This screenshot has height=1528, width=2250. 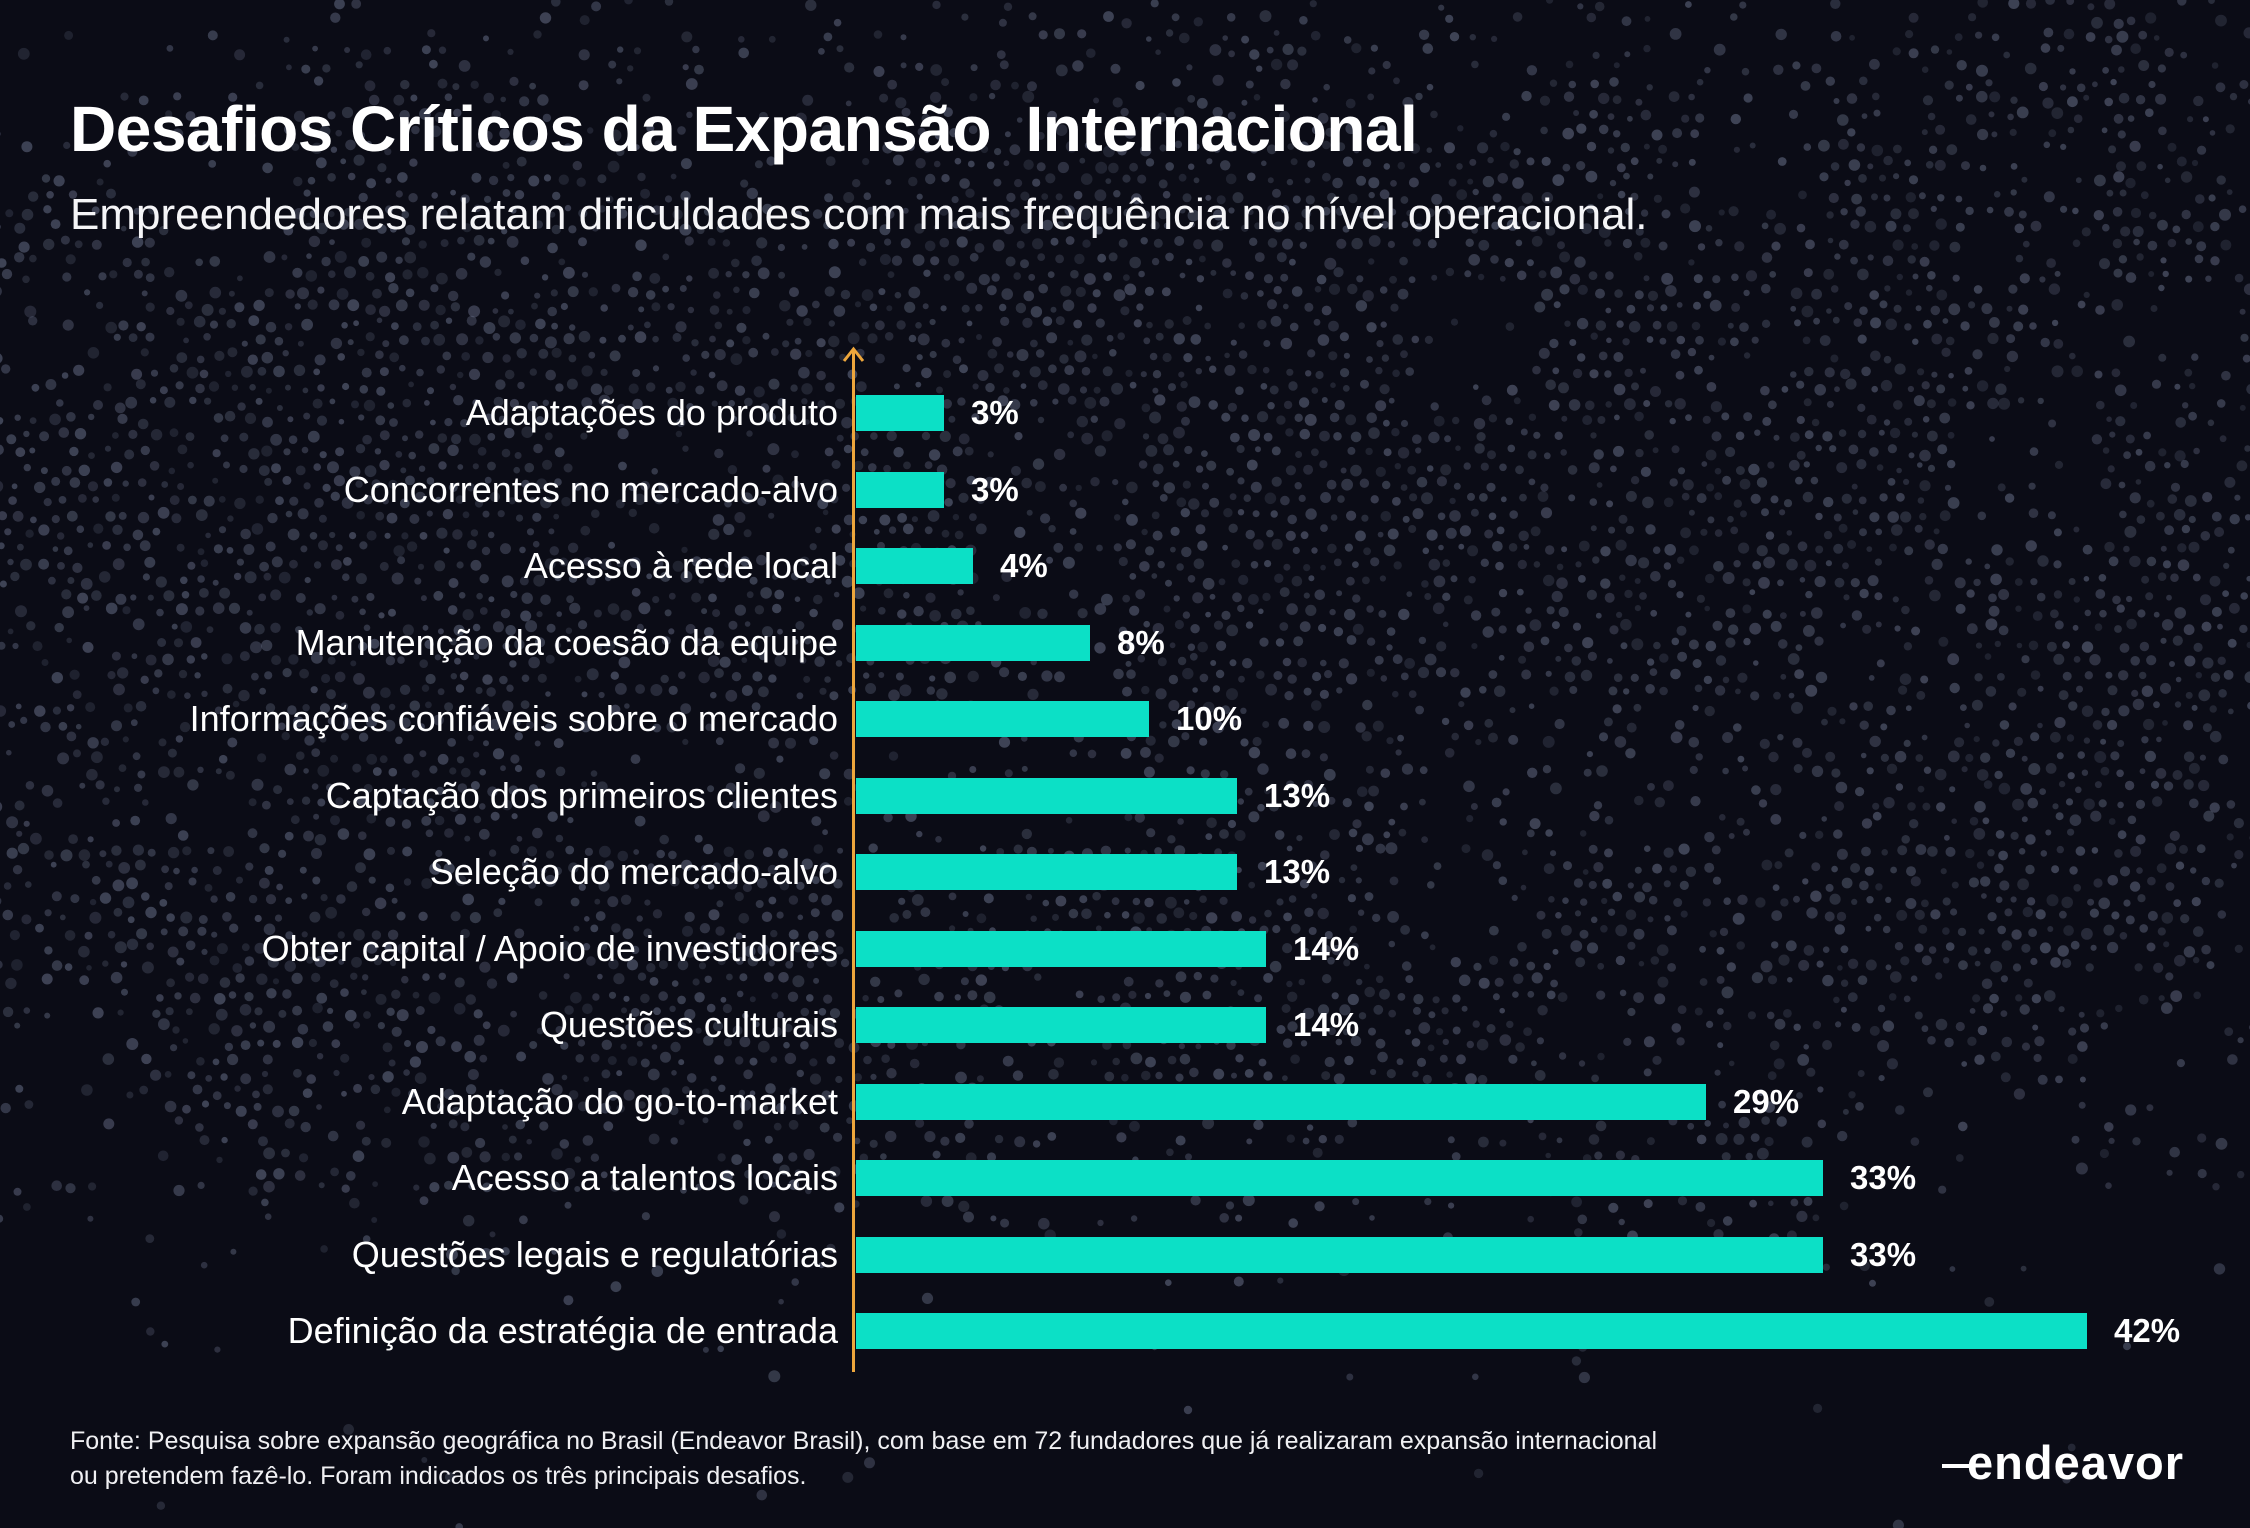 What do you see at coordinates (688, 1024) in the screenshot?
I see `category-label: Questões culturais` at bounding box center [688, 1024].